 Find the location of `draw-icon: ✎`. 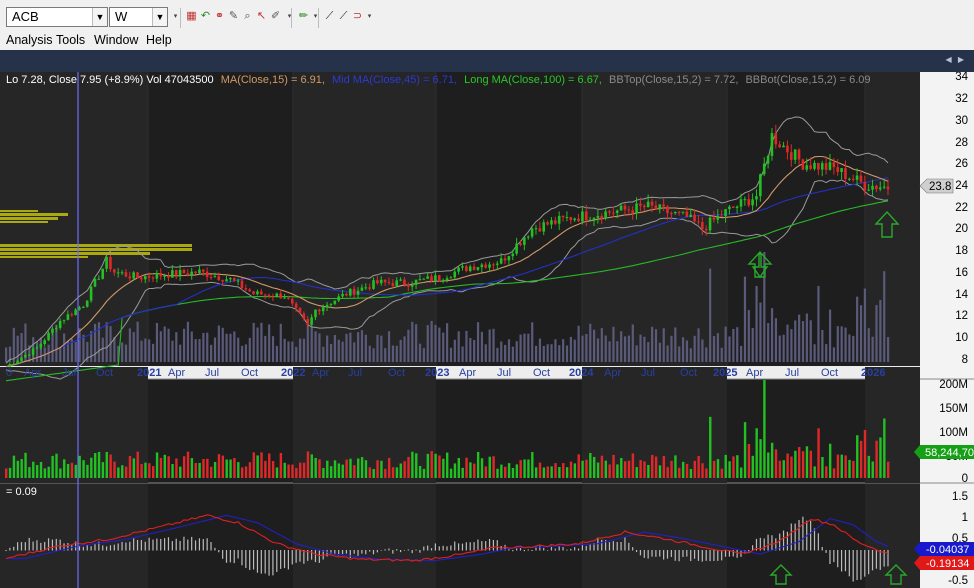

draw-icon: ✎ is located at coordinates (233, 16).